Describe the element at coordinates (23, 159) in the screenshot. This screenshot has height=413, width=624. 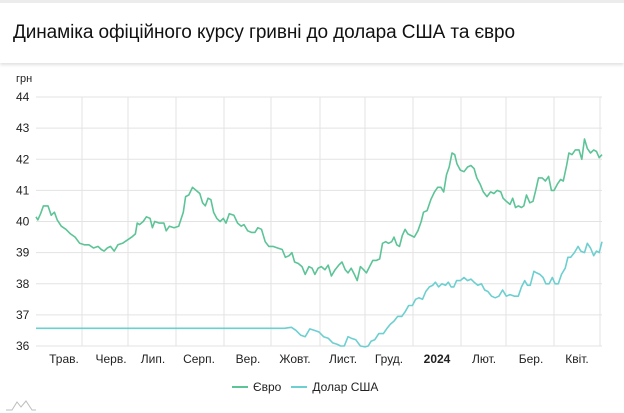
I see `y-tick-label: 42` at that location.